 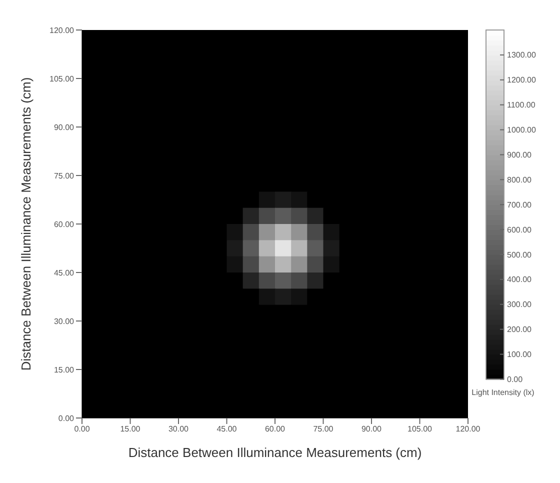 I want to click on y-tick-label: 75.00, so click(x=64, y=175).